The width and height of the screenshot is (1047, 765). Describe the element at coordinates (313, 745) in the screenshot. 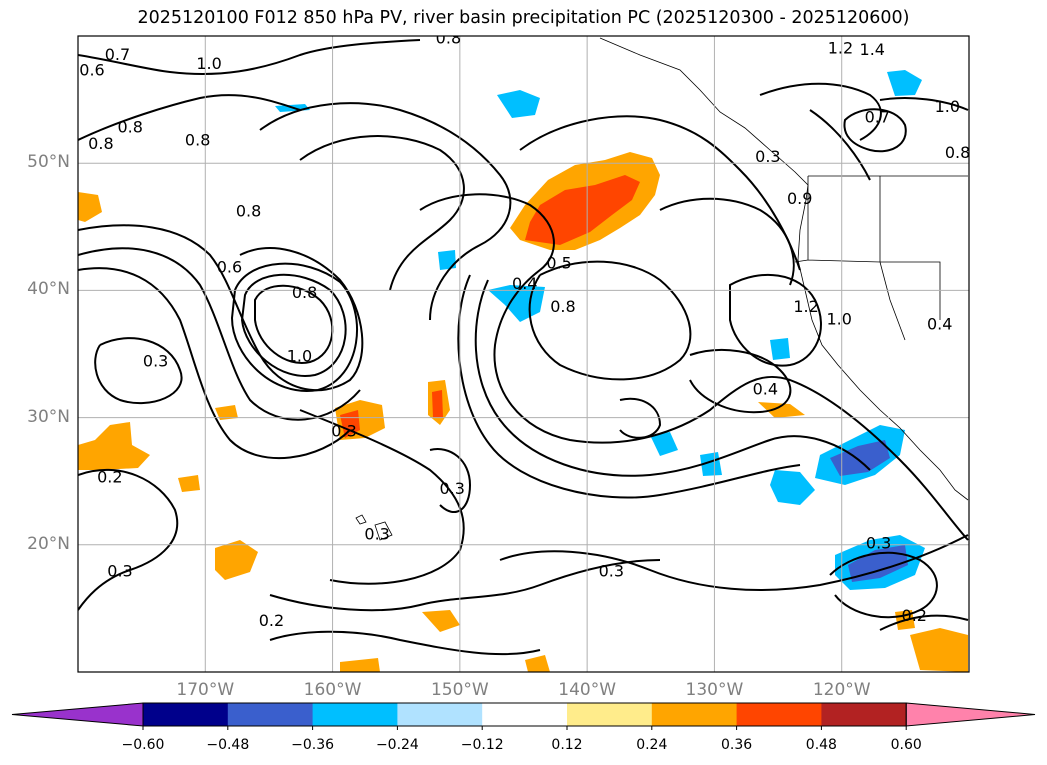

I see `colorbar-tick-label: −0.36` at that location.